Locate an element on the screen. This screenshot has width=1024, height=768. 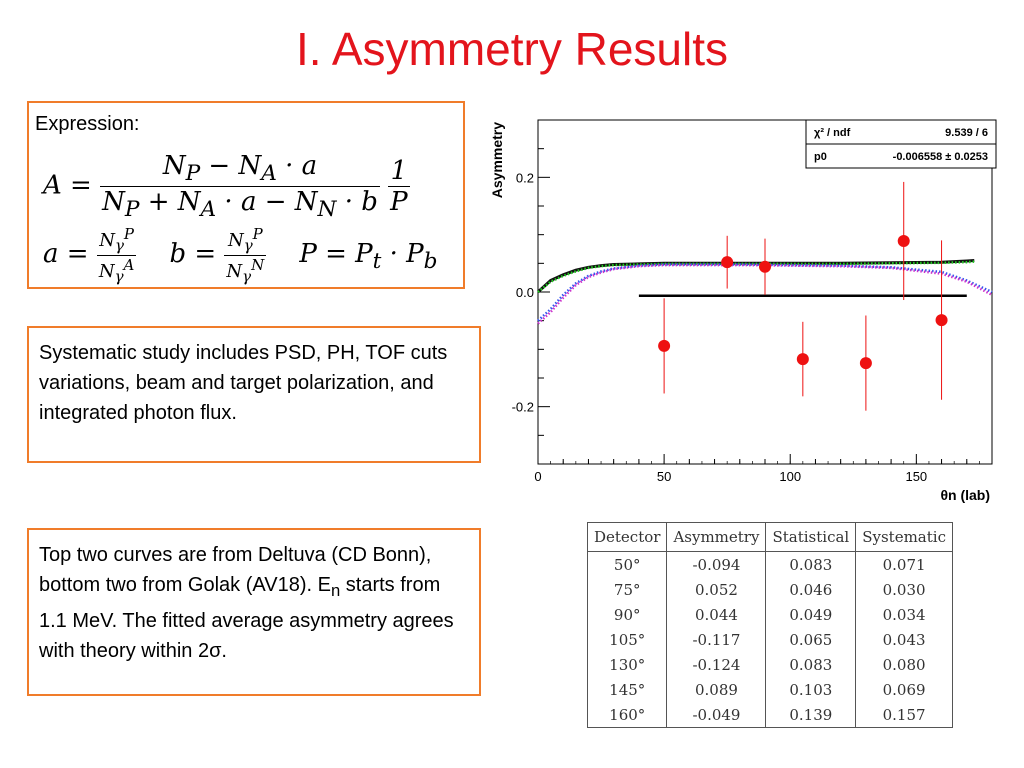
table-row: 145° 0.089 0.103 0.069 is located at coordinates (769, 689).